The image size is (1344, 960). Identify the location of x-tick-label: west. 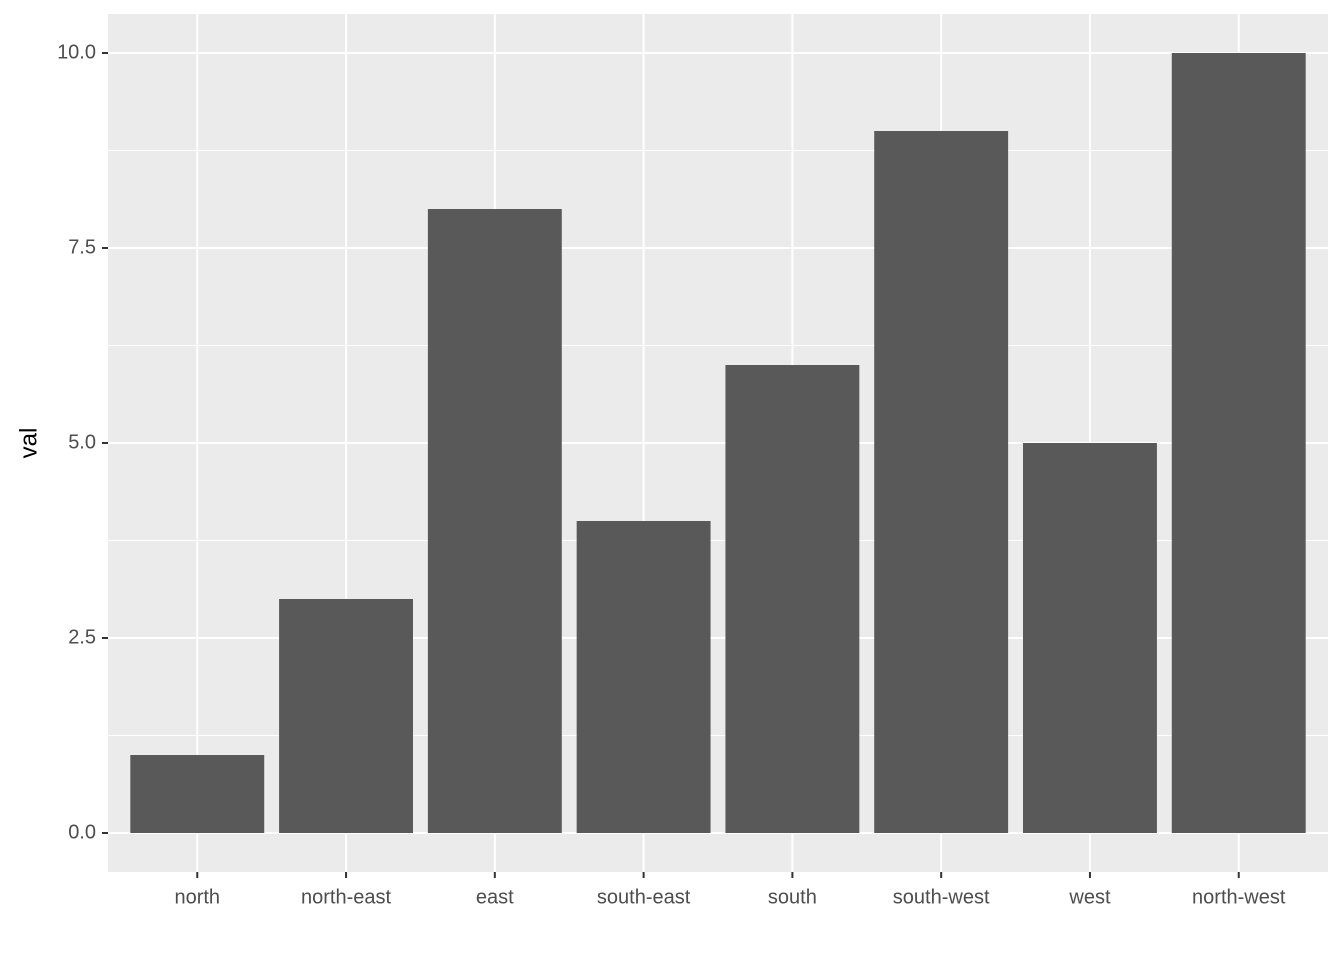
(1089, 897).